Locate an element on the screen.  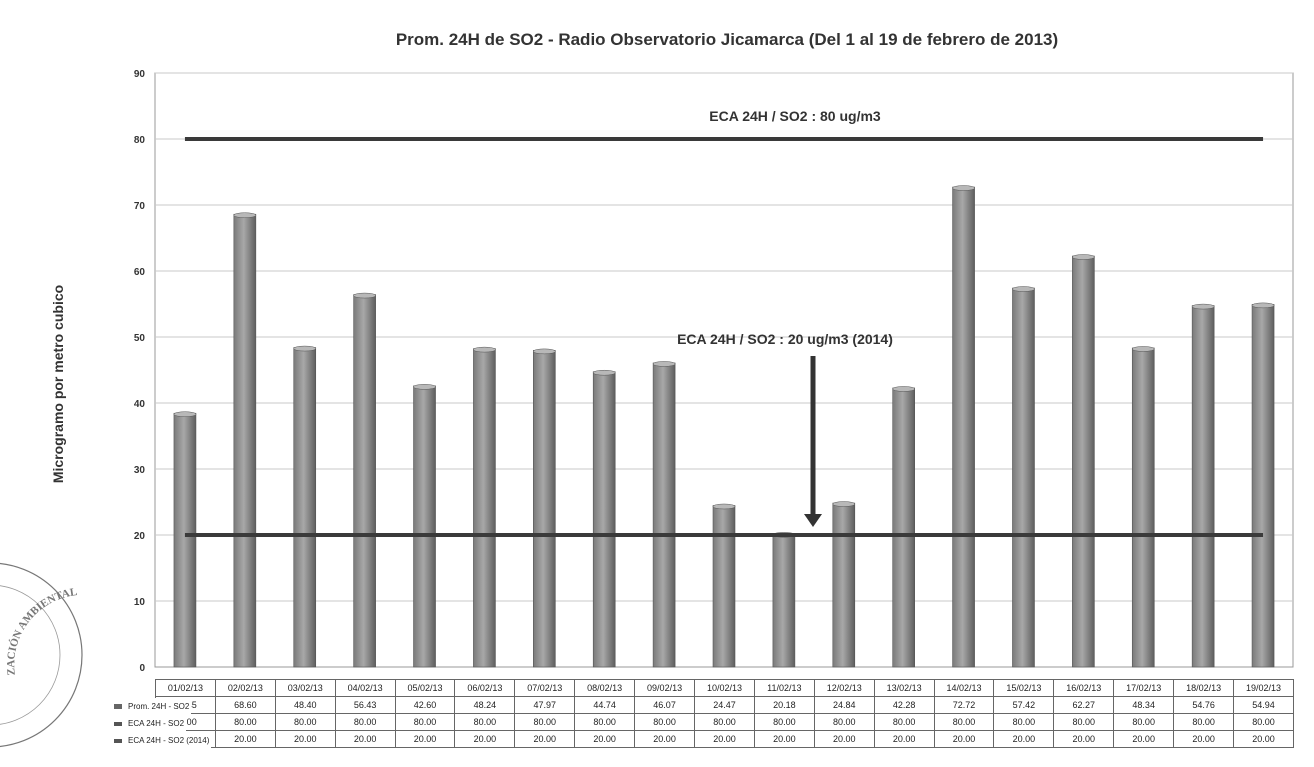
data-label: 48.34 is located at coordinates (1144, 705).